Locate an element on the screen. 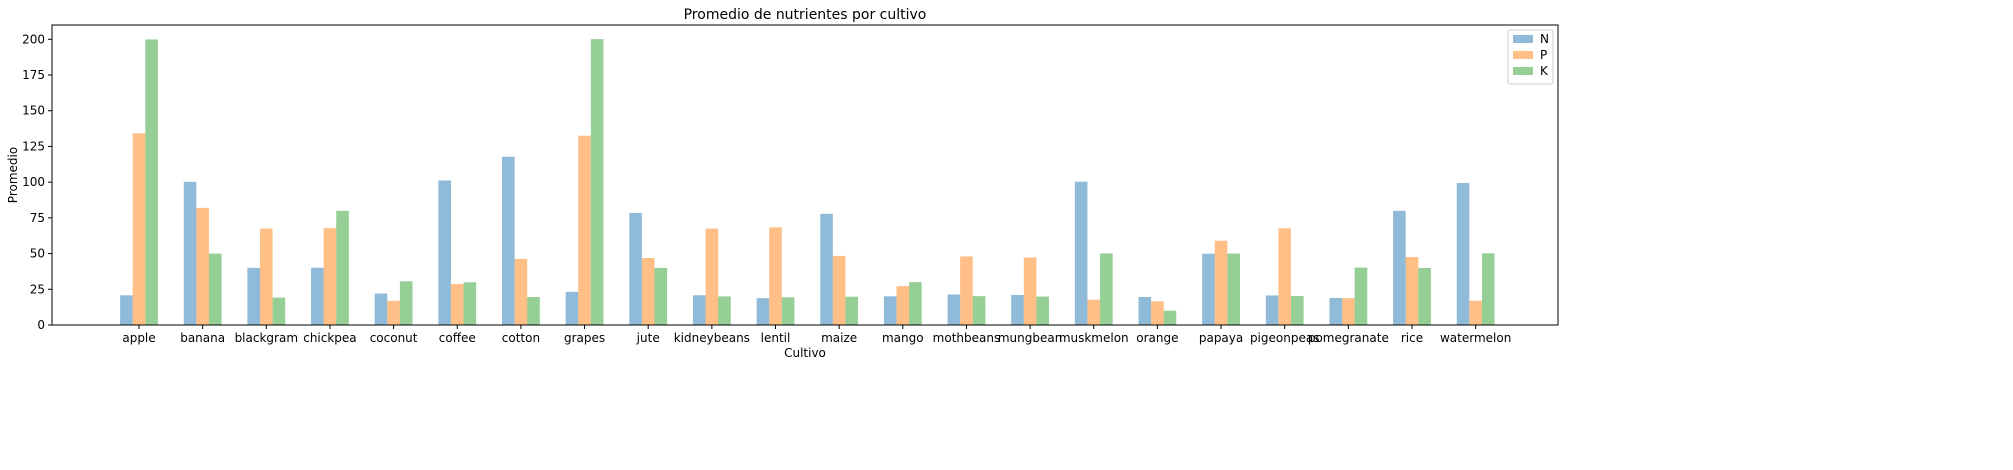 The height and width of the screenshot is (470, 2013). bar-k-pigeonpeas is located at coordinates (1297, 310).